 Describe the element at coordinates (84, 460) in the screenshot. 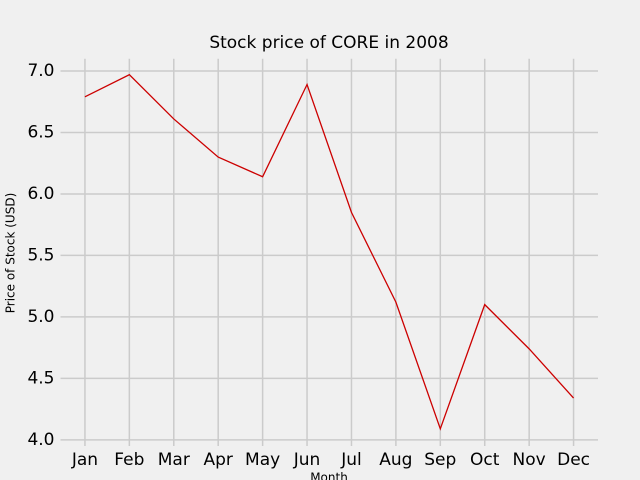

I see `x-tick-label: Jan` at that location.